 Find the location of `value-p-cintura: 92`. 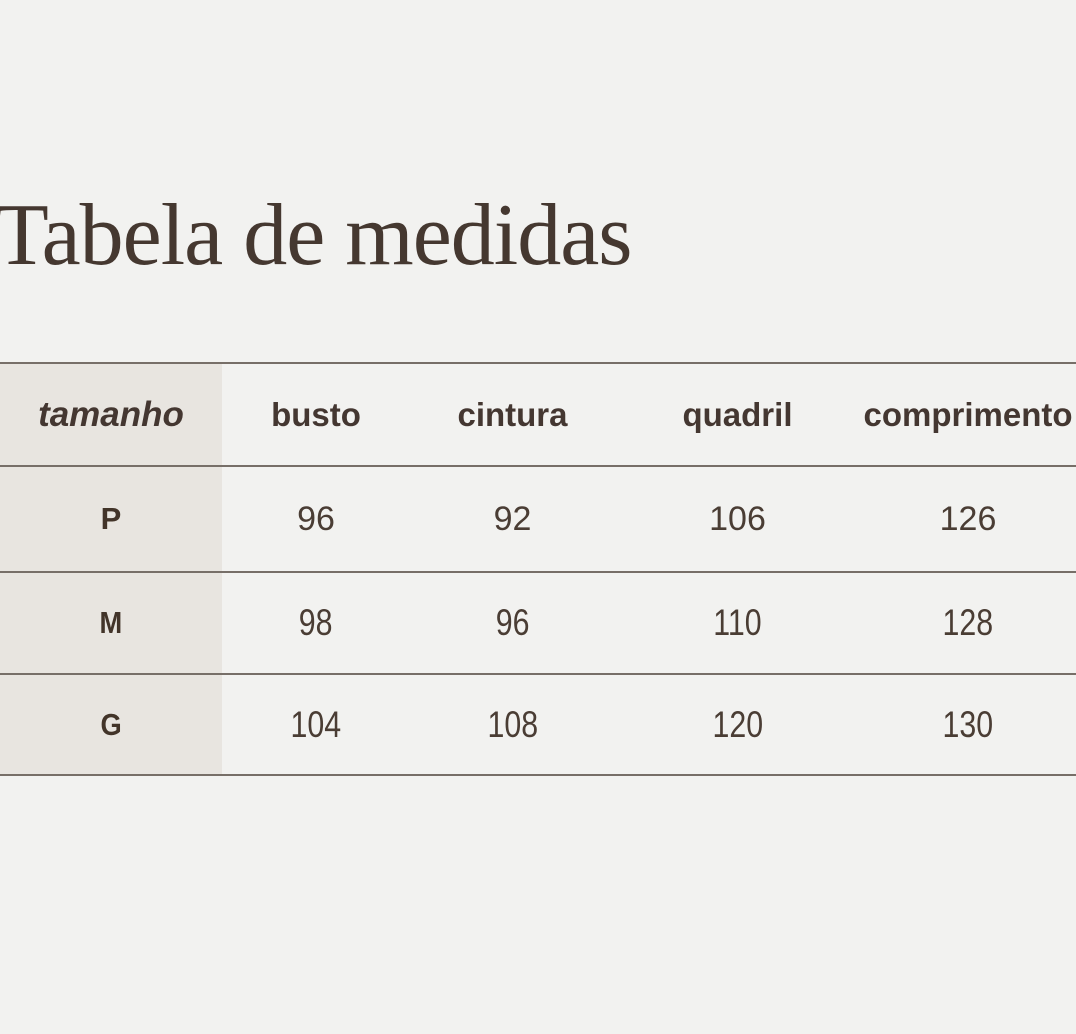

value-p-cintura: 92 is located at coordinates (512, 518).